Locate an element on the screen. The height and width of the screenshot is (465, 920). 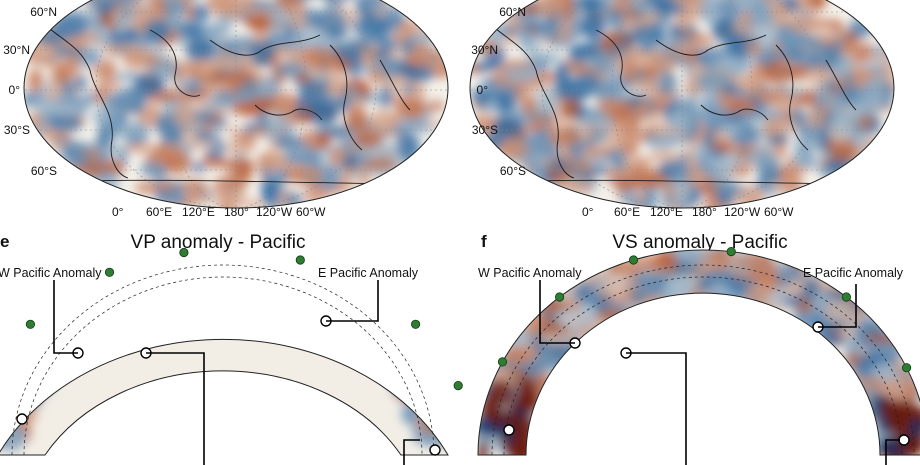
lat-label-30n: 30°N is located at coordinates (484, 50).